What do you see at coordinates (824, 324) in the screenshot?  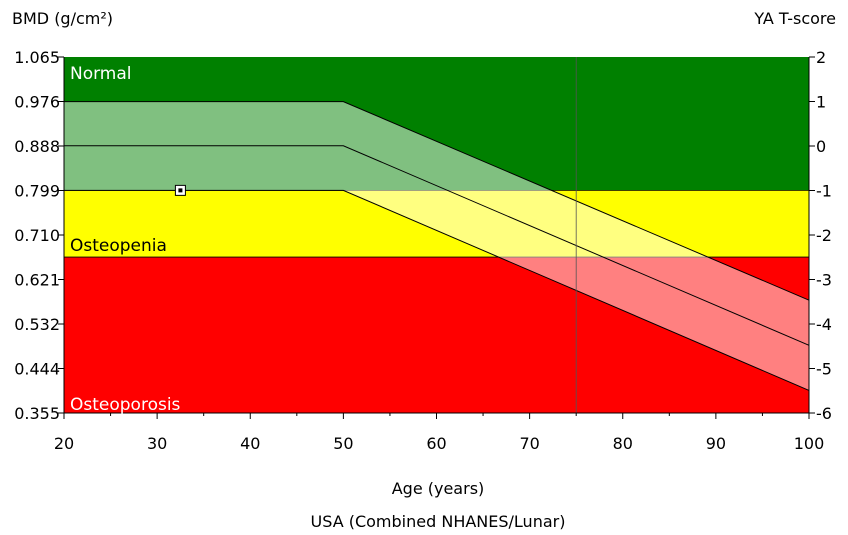 I see `y-tick-label-right: -4` at bounding box center [824, 324].